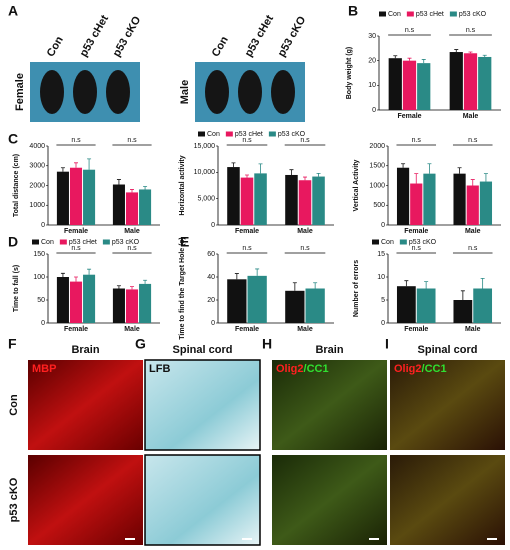 The width and height of the screenshot is (510, 550). What do you see at coordinates (39, 254) in the screenshot?
I see `y-tick-label: 150` at bounding box center [39, 254].